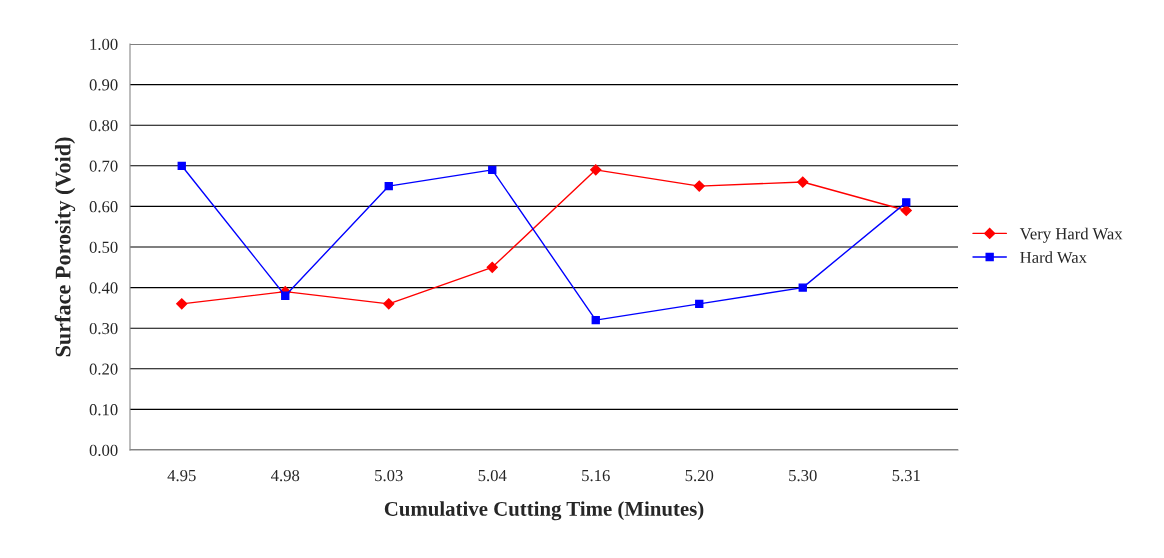 The image size is (1164, 558). I want to click on legend-label: Very Hard Wax, so click(1071, 235).